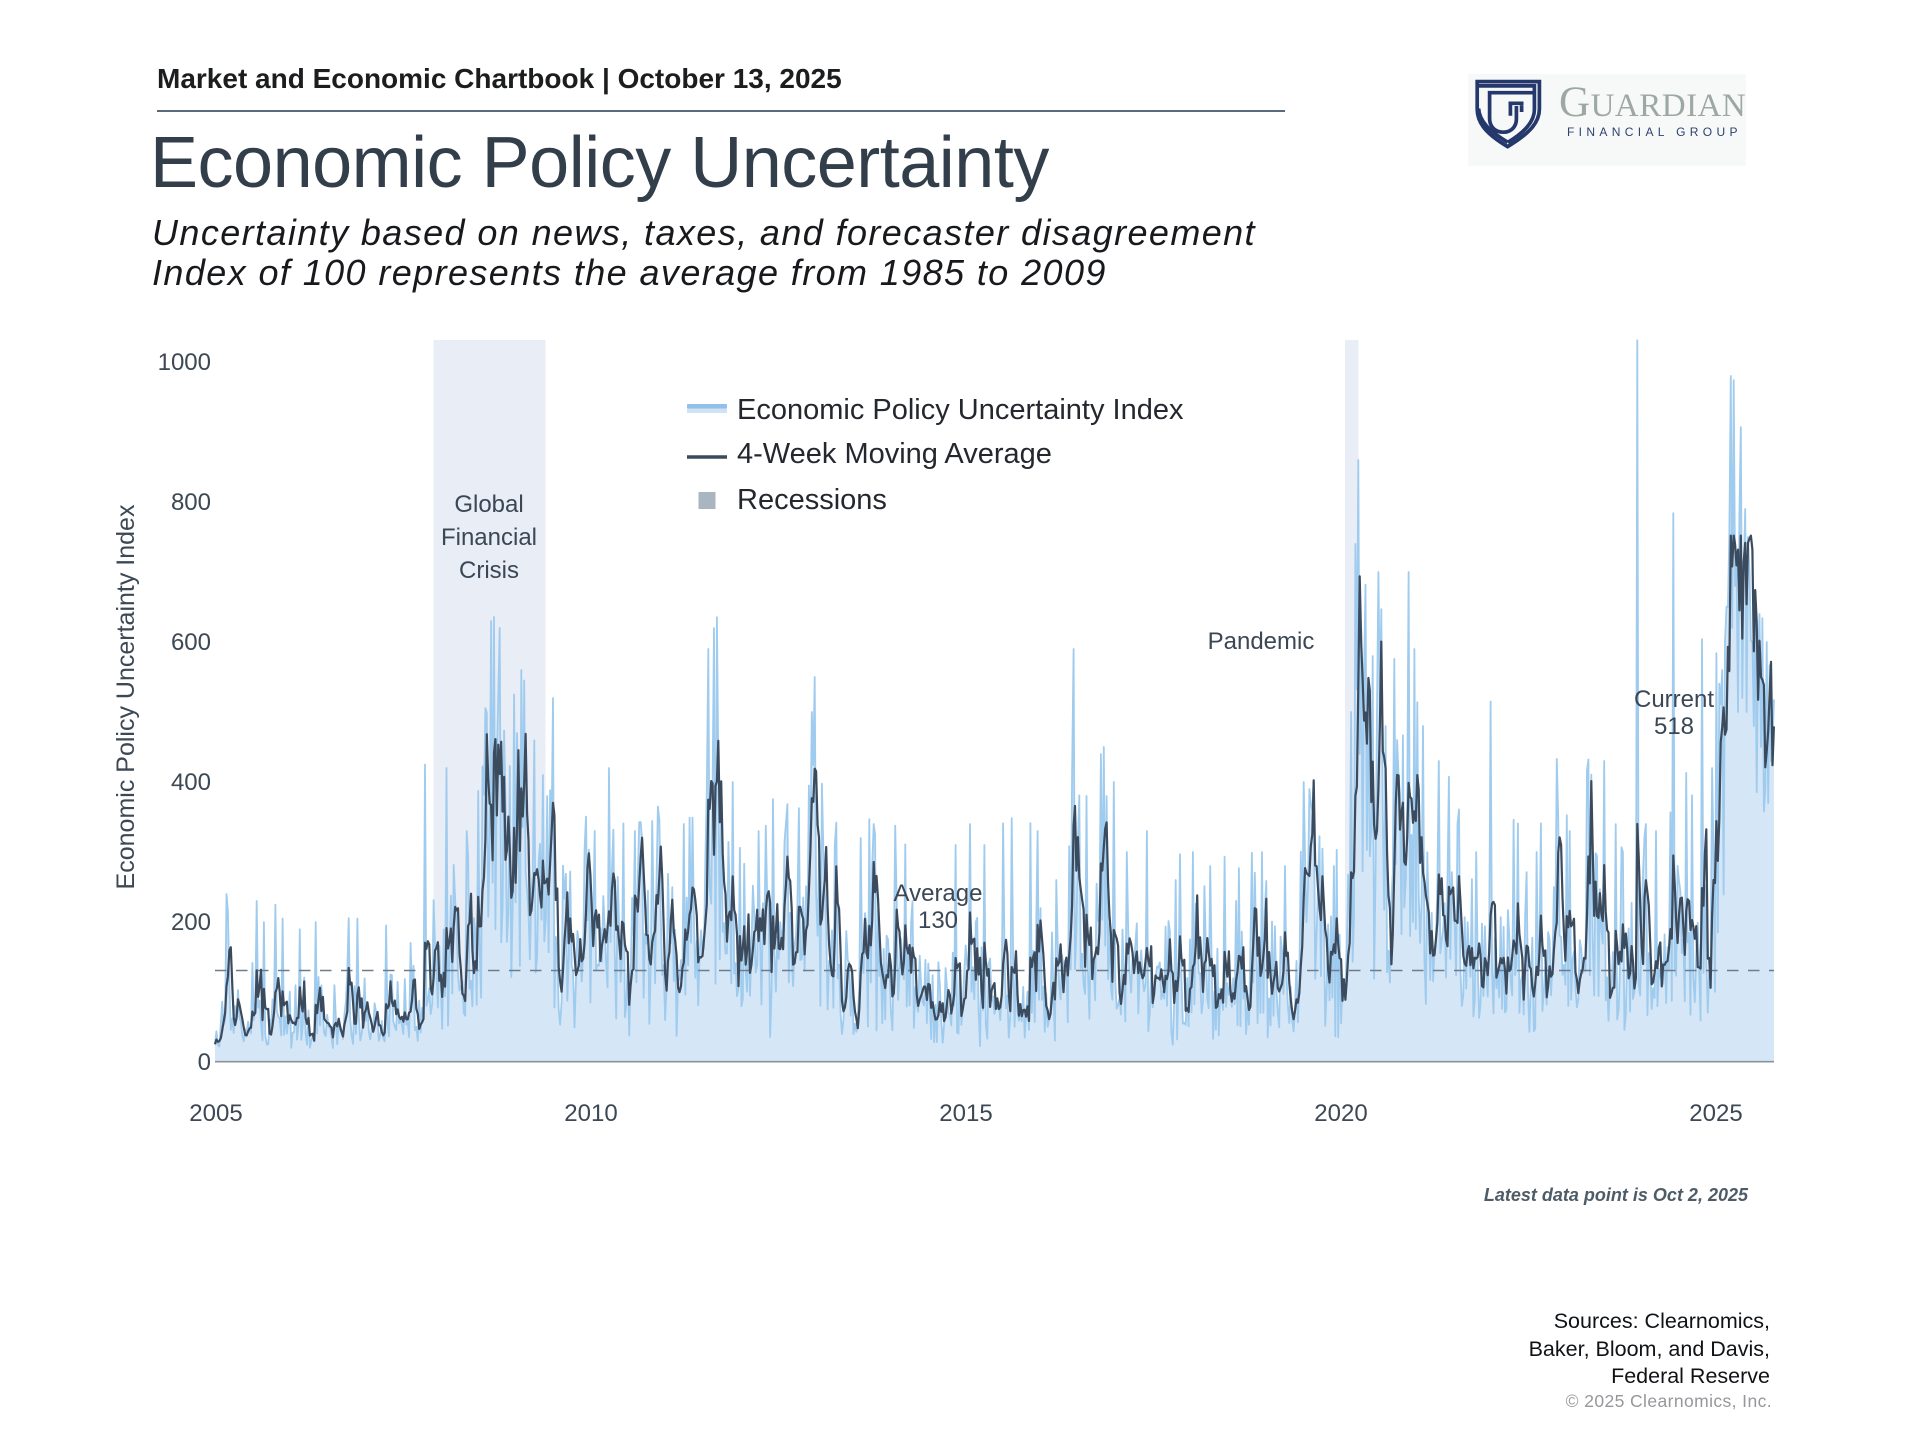  Describe the element at coordinates (1261, 641) in the screenshot. I see `svg-text: Pandemic` at that location.